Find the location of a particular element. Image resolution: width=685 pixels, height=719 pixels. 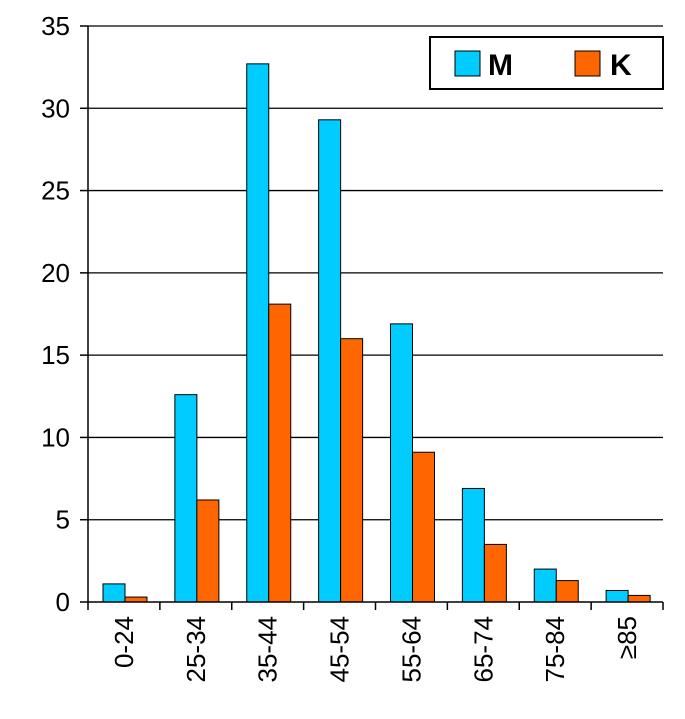

x-tick-label: 55-64 is located at coordinates (411, 649).